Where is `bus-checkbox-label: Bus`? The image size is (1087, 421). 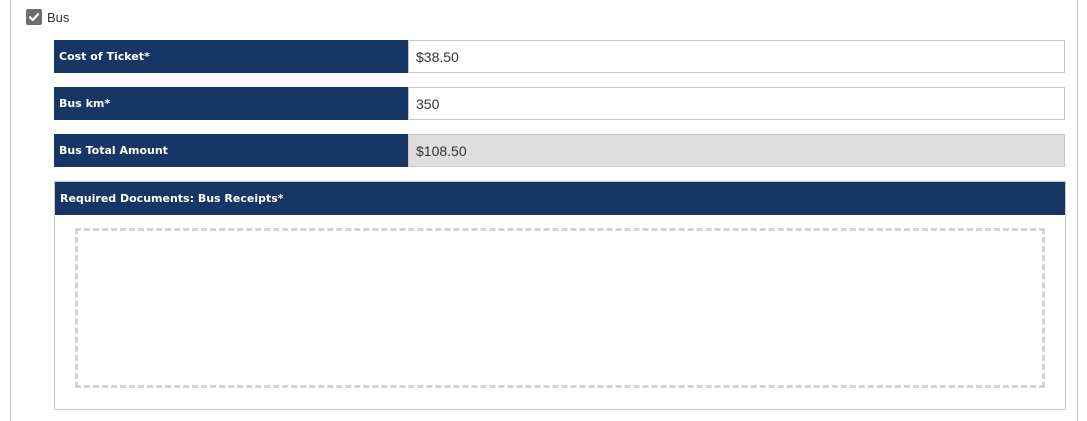 bus-checkbox-label: Bus is located at coordinates (58, 17).